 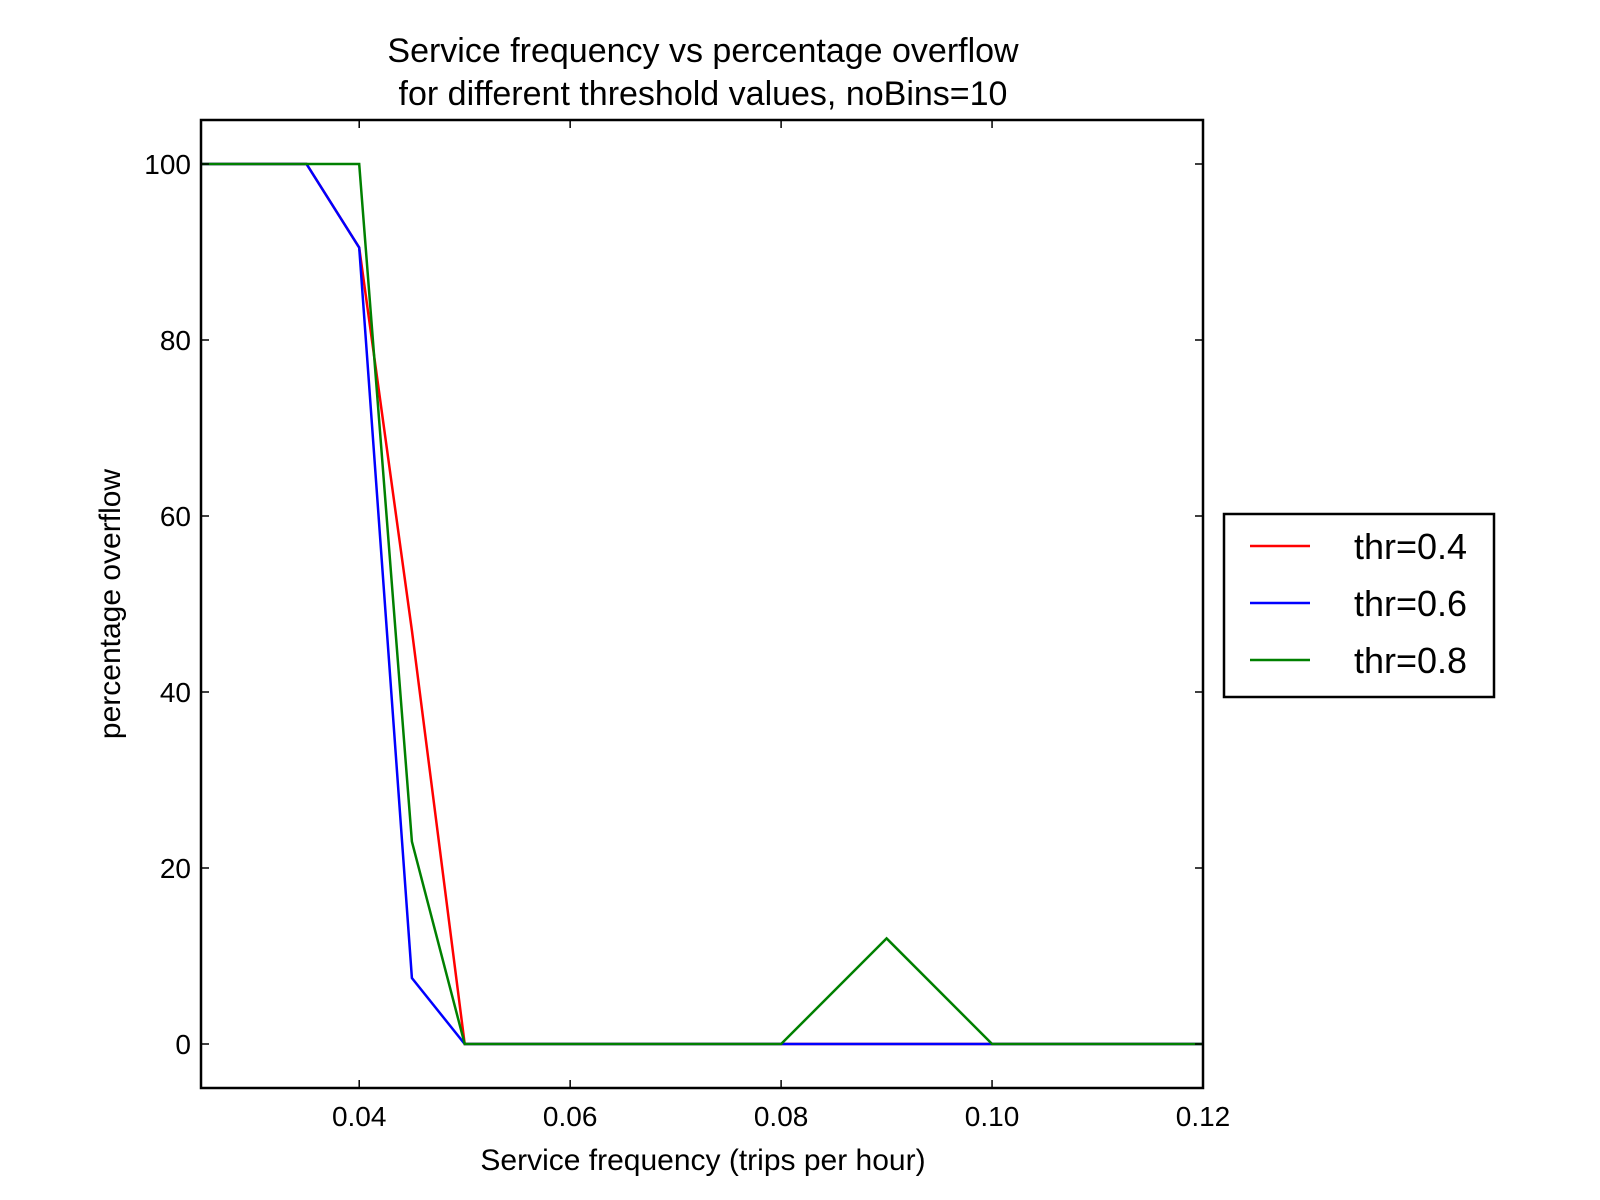 I want to click on x-axis-label: Service frequency (trips per hour), so click(x=702, y=1160).